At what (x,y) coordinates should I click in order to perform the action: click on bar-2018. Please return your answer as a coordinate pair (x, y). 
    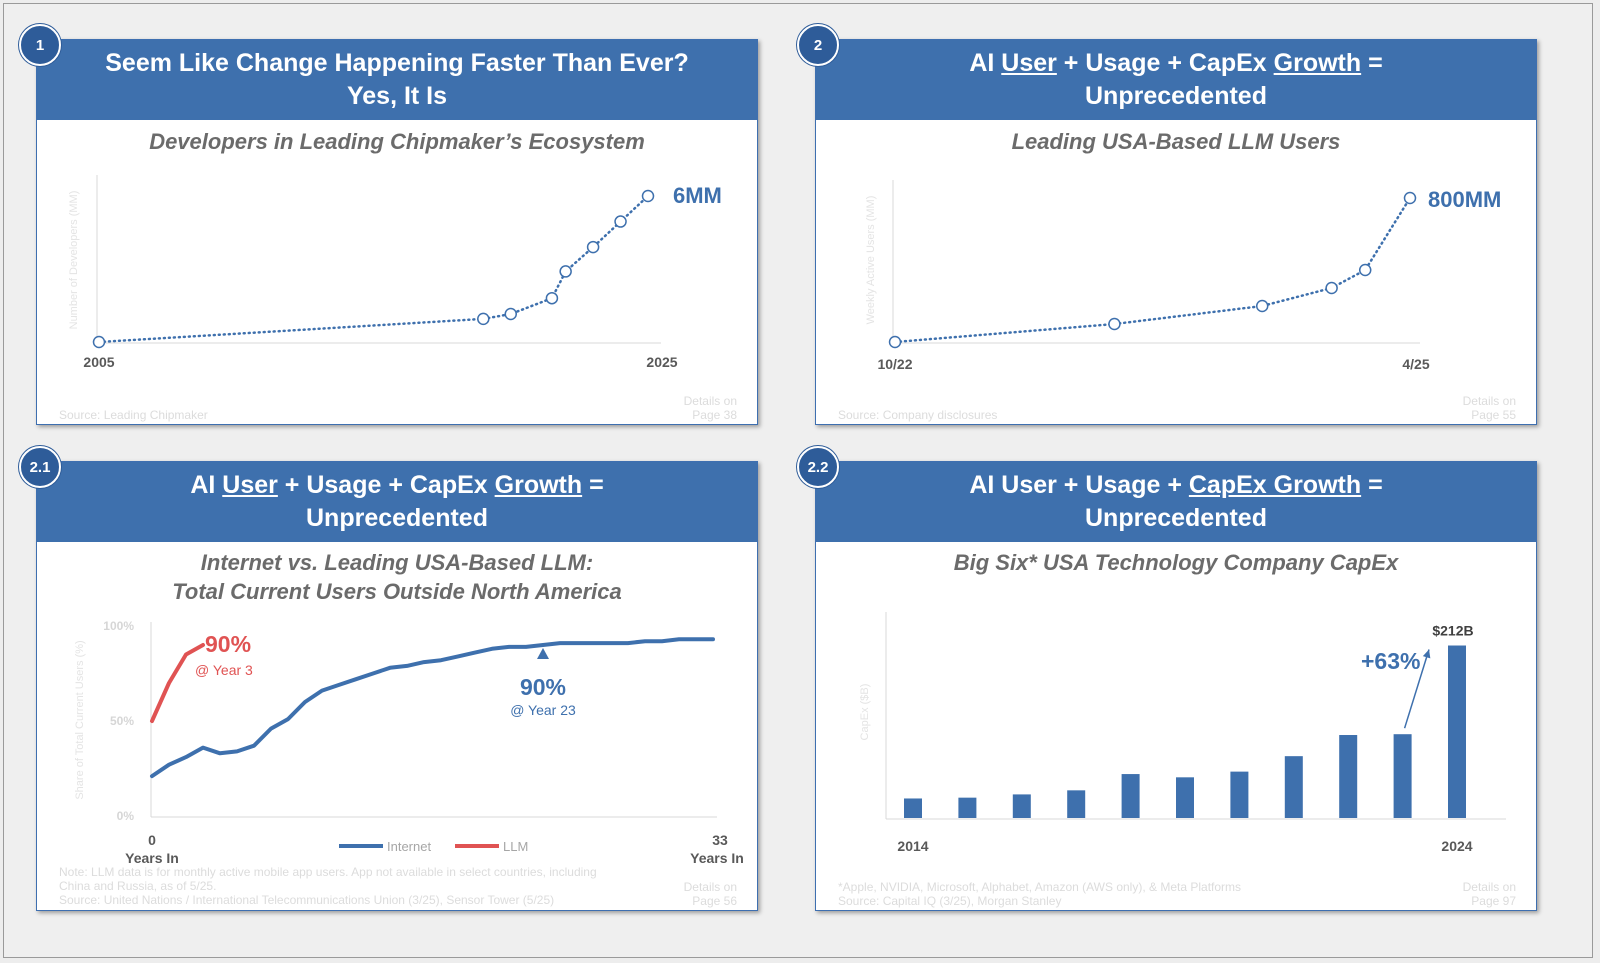
    Looking at the image, I should click on (1130, 796).